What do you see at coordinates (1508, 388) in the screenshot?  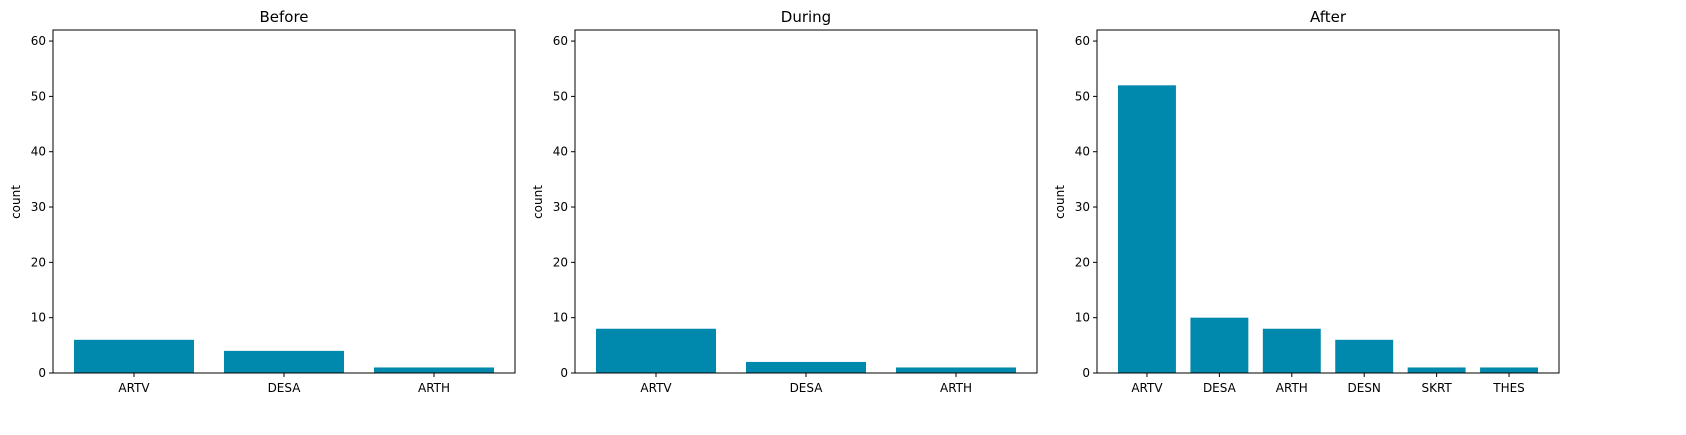 I see `x-tick-label: THES` at bounding box center [1508, 388].